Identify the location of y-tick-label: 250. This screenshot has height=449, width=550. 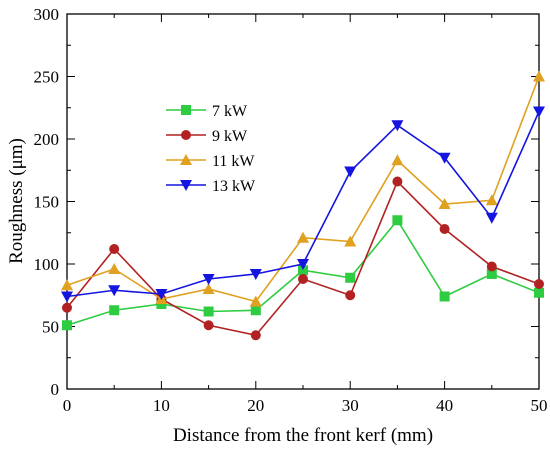
(47, 77).